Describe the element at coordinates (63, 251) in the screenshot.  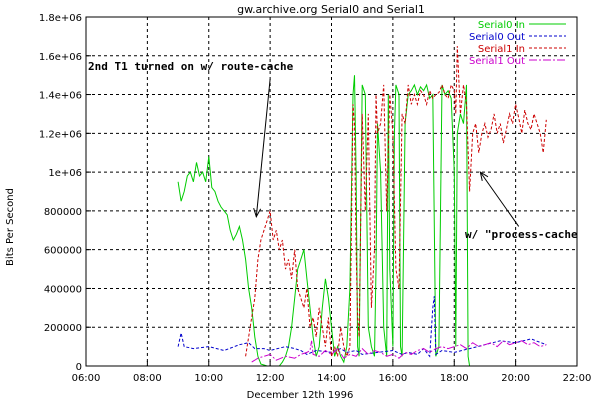
I see `y-tick-label: 600000` at that location.